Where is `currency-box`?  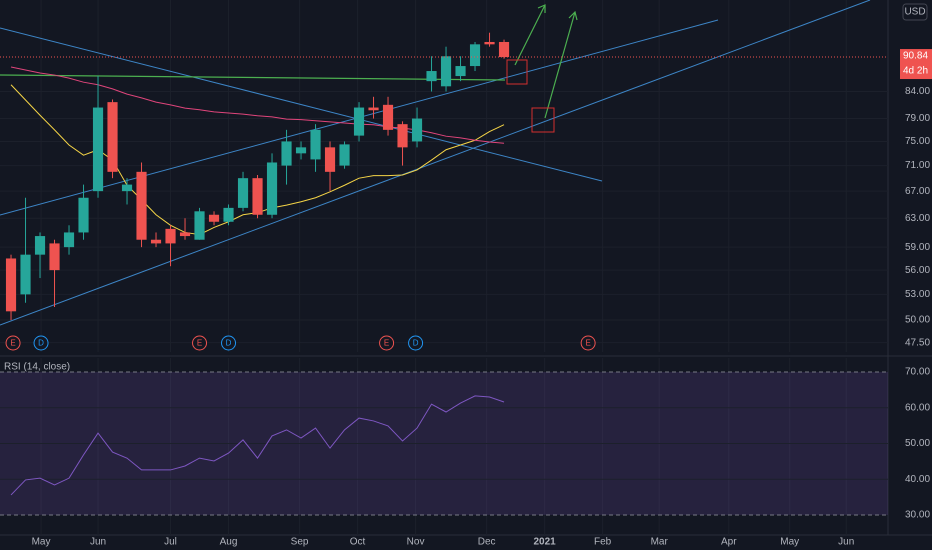 currency-box is located at coordinates (915, 12).